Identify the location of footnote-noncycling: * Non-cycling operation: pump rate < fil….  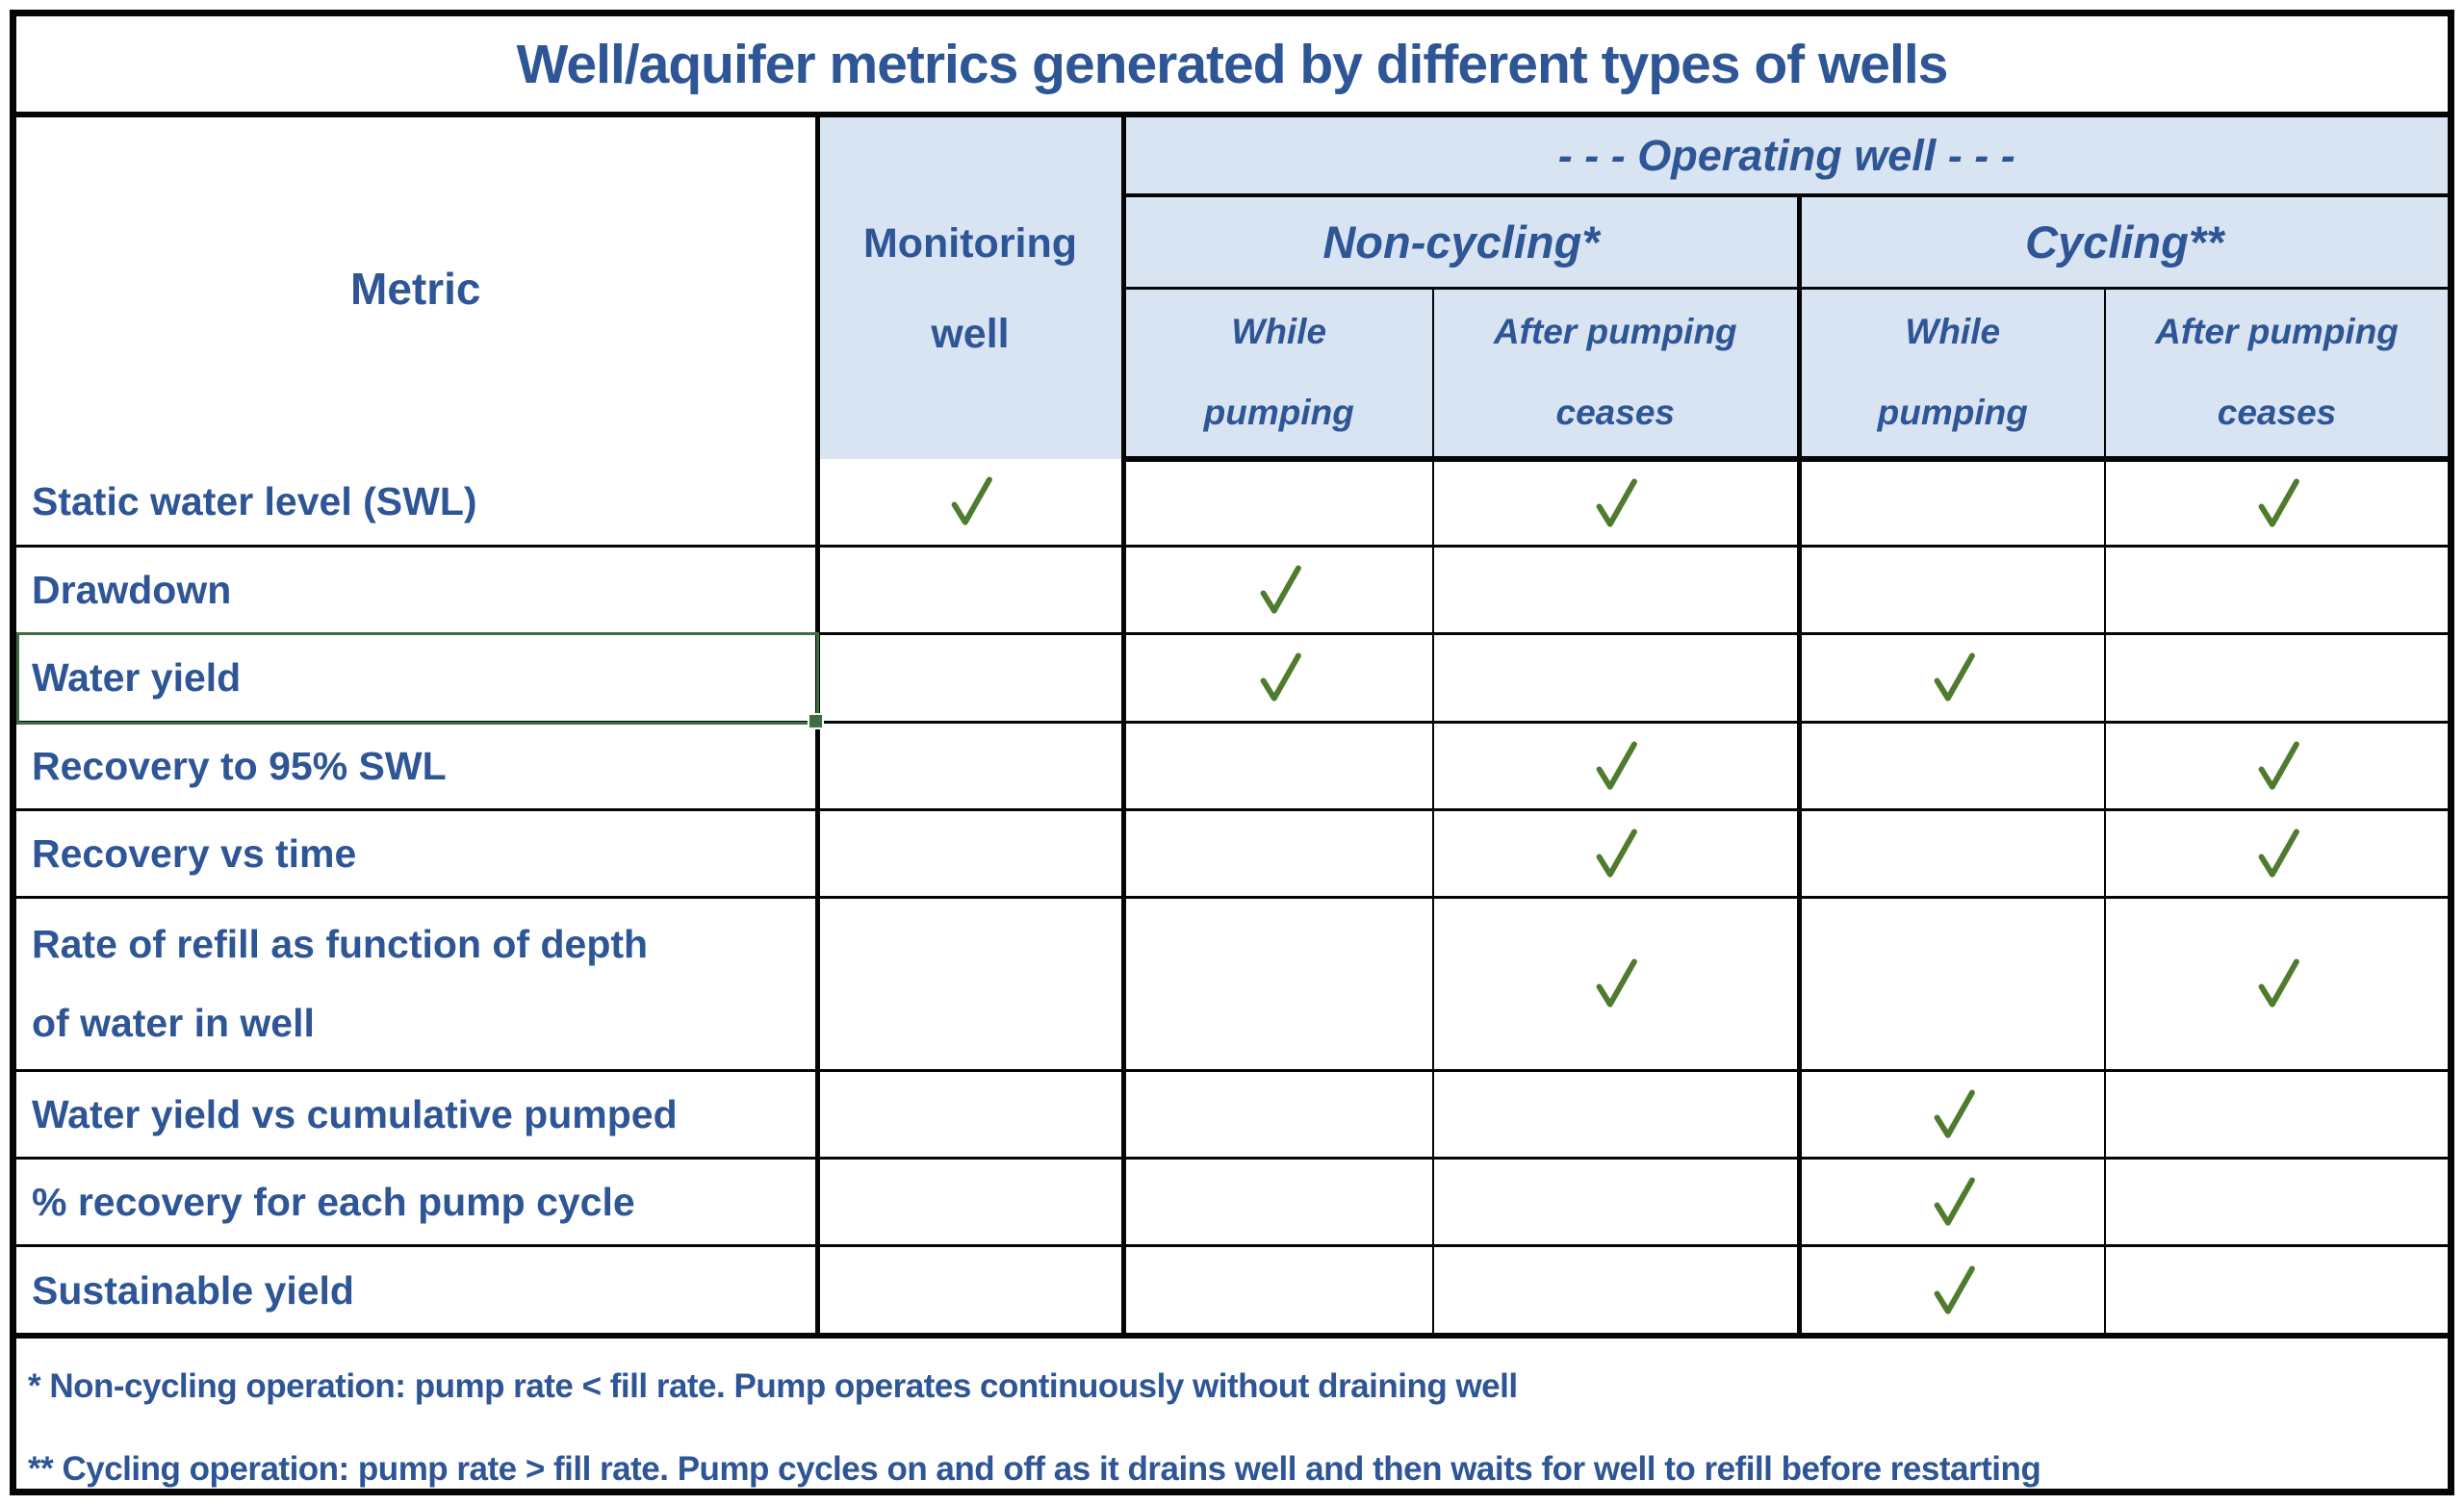
(773, 1386).